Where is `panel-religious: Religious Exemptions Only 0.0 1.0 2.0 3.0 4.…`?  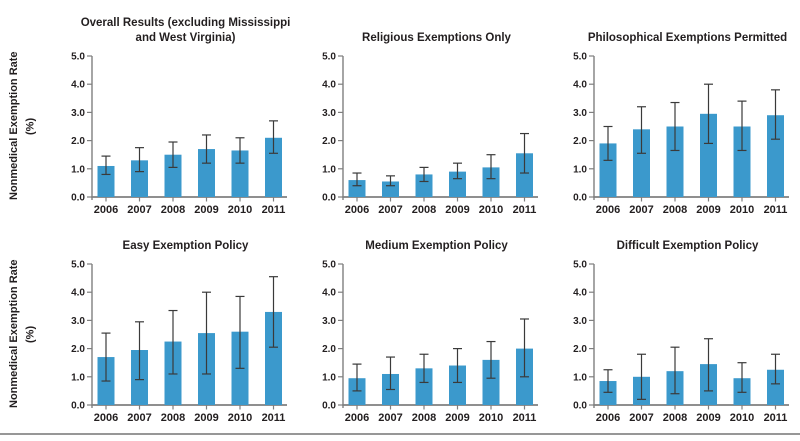 panel-religious: Religious Exemptions Only 0.0 1.0 2.0 3.0 4.… is located at coordinates (422, 113).